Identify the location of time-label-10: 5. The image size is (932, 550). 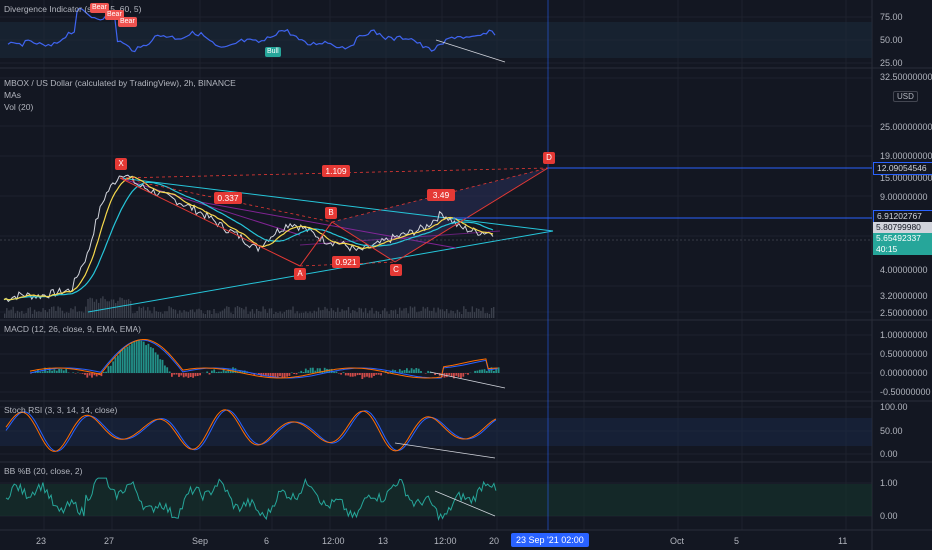
(737, 541).